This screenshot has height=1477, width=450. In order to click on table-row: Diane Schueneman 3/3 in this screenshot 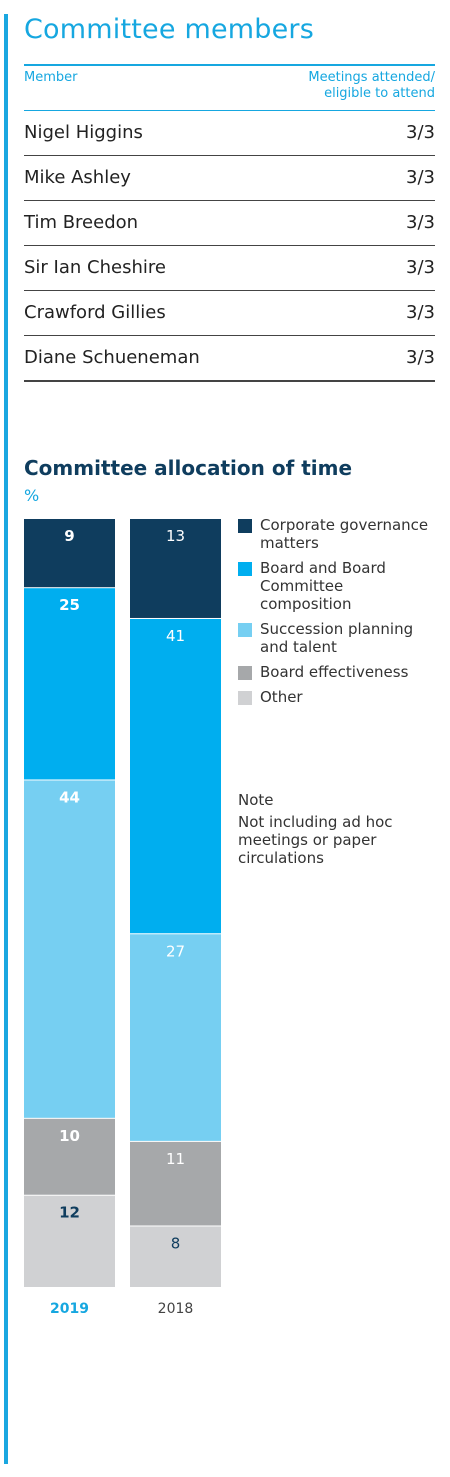, I will do `click(229, 359)`.